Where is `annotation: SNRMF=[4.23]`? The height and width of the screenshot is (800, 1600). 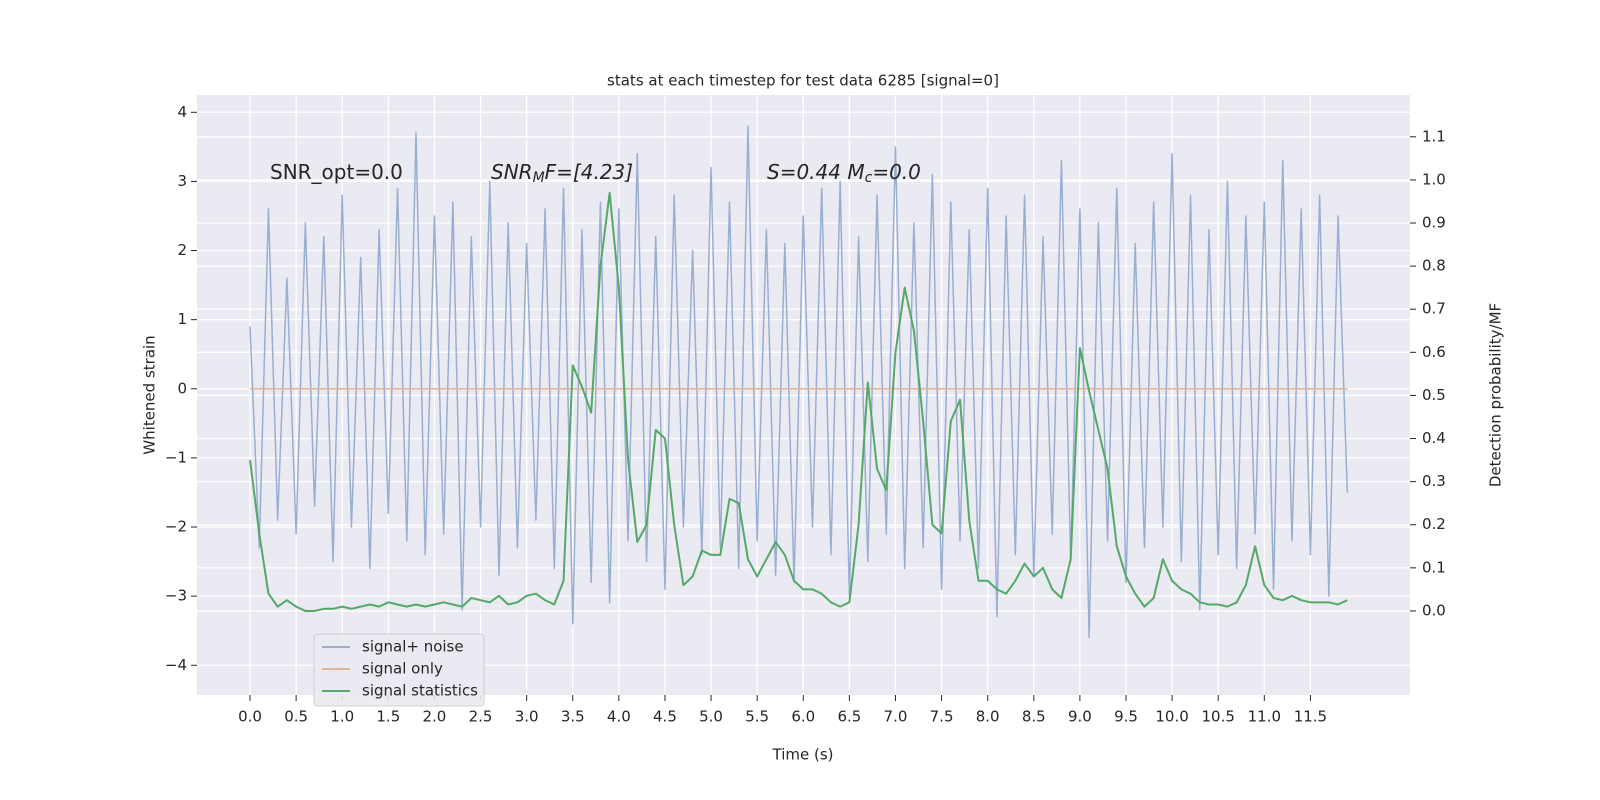
annotation: SNRMF=[4.23] is located at coordinates (562, 173).